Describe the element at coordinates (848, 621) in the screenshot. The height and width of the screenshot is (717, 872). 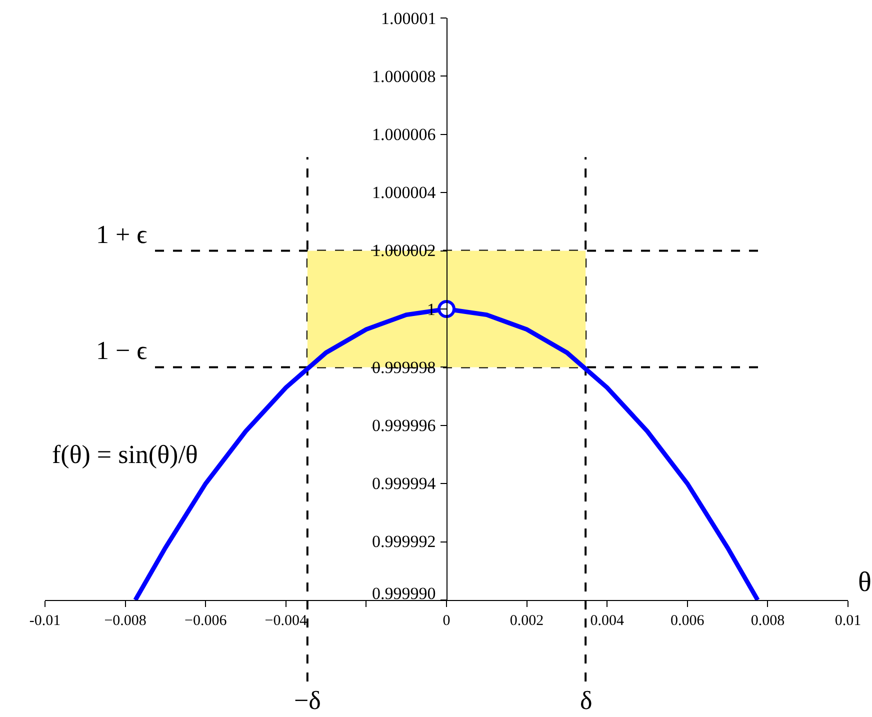
I see `x-tick-label: 0.01` at that location.